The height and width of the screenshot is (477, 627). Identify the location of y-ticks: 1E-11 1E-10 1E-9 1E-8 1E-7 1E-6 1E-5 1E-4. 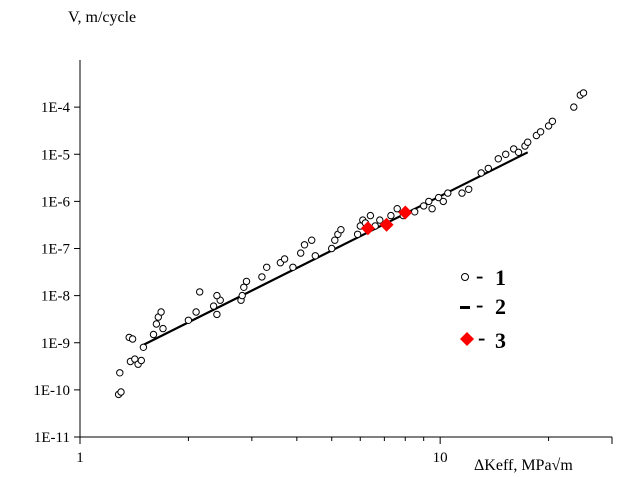
(56, 273).